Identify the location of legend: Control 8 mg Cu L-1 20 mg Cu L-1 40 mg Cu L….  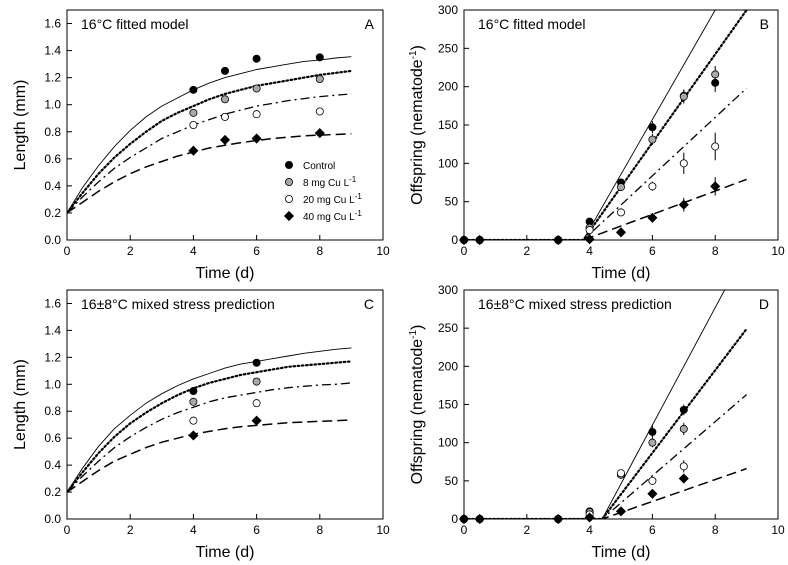
(322, 191).